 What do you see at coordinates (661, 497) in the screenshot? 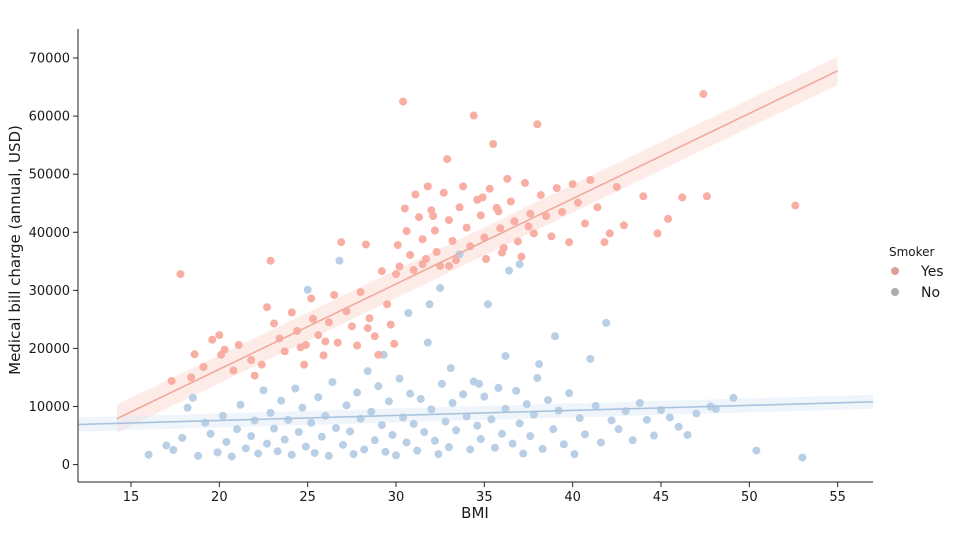
I see `x-tick-label: 45` at bounding box center [661, 497].